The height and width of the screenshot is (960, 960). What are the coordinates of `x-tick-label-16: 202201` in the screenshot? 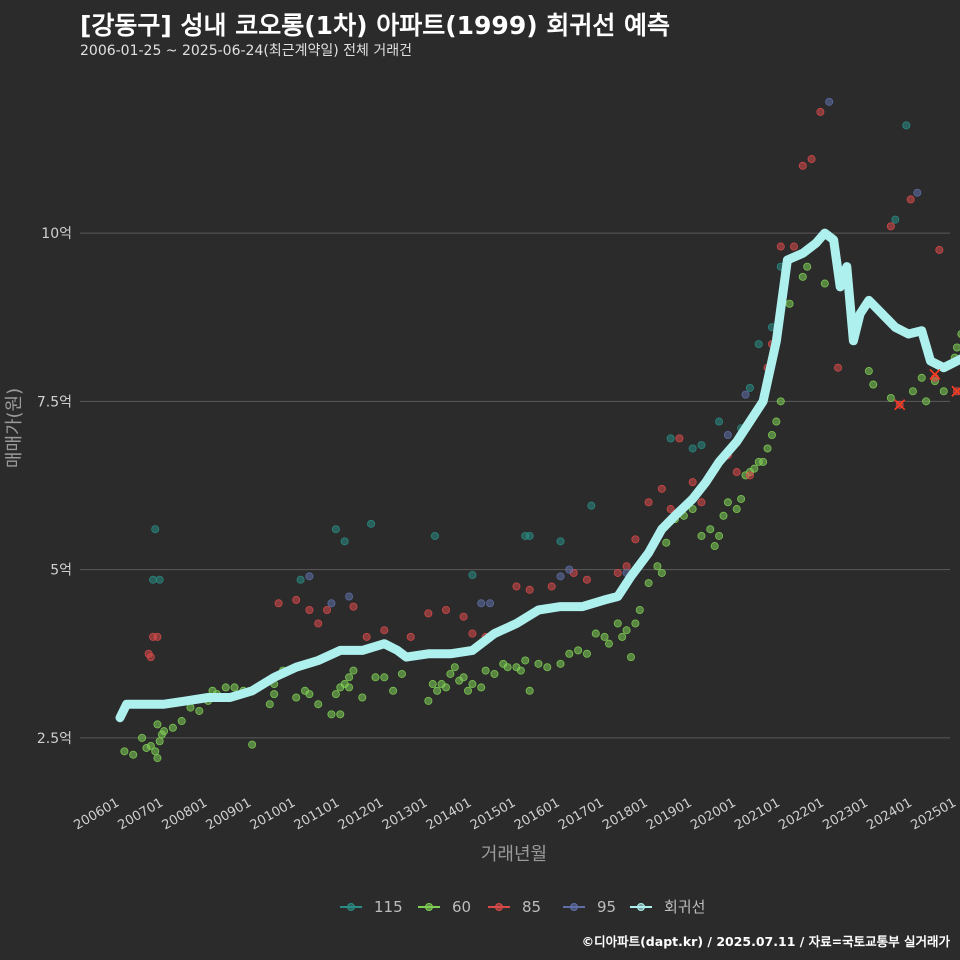 It's located at (801, 814).